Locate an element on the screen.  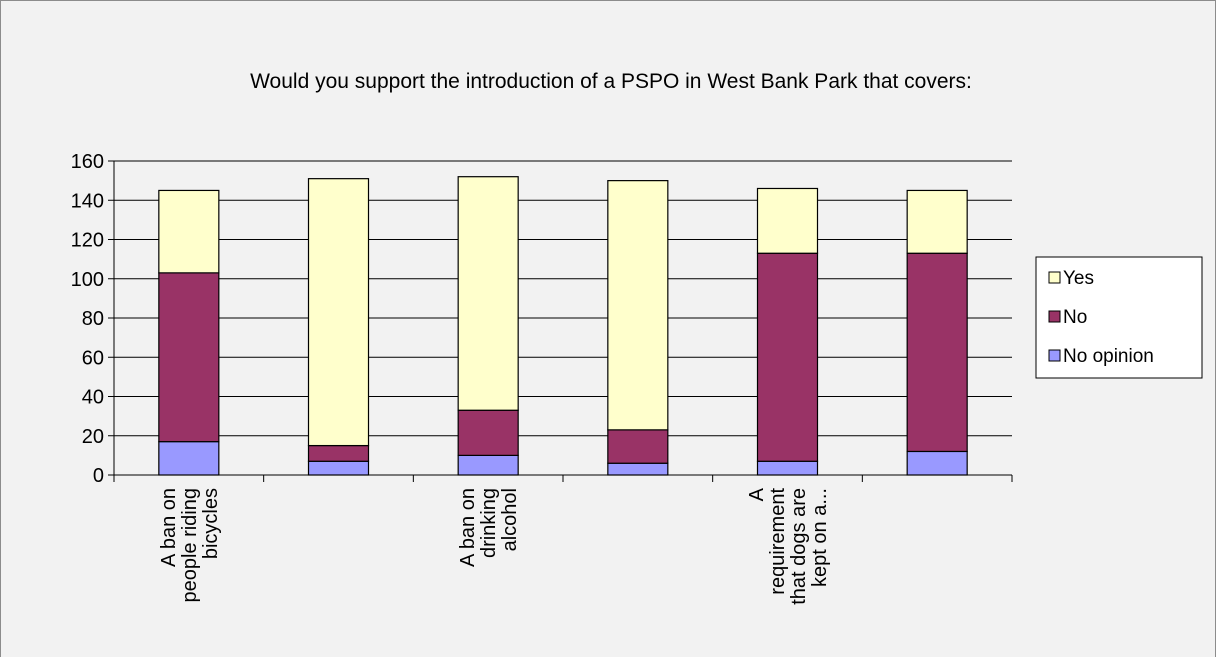
y-tick-label: 60 is located at coordinates (93, 358).